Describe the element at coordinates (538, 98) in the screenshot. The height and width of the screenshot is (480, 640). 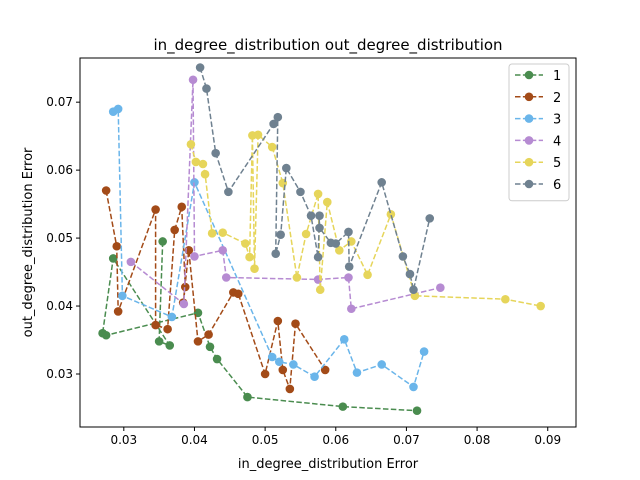
I see `legend-item: 2` at that location.